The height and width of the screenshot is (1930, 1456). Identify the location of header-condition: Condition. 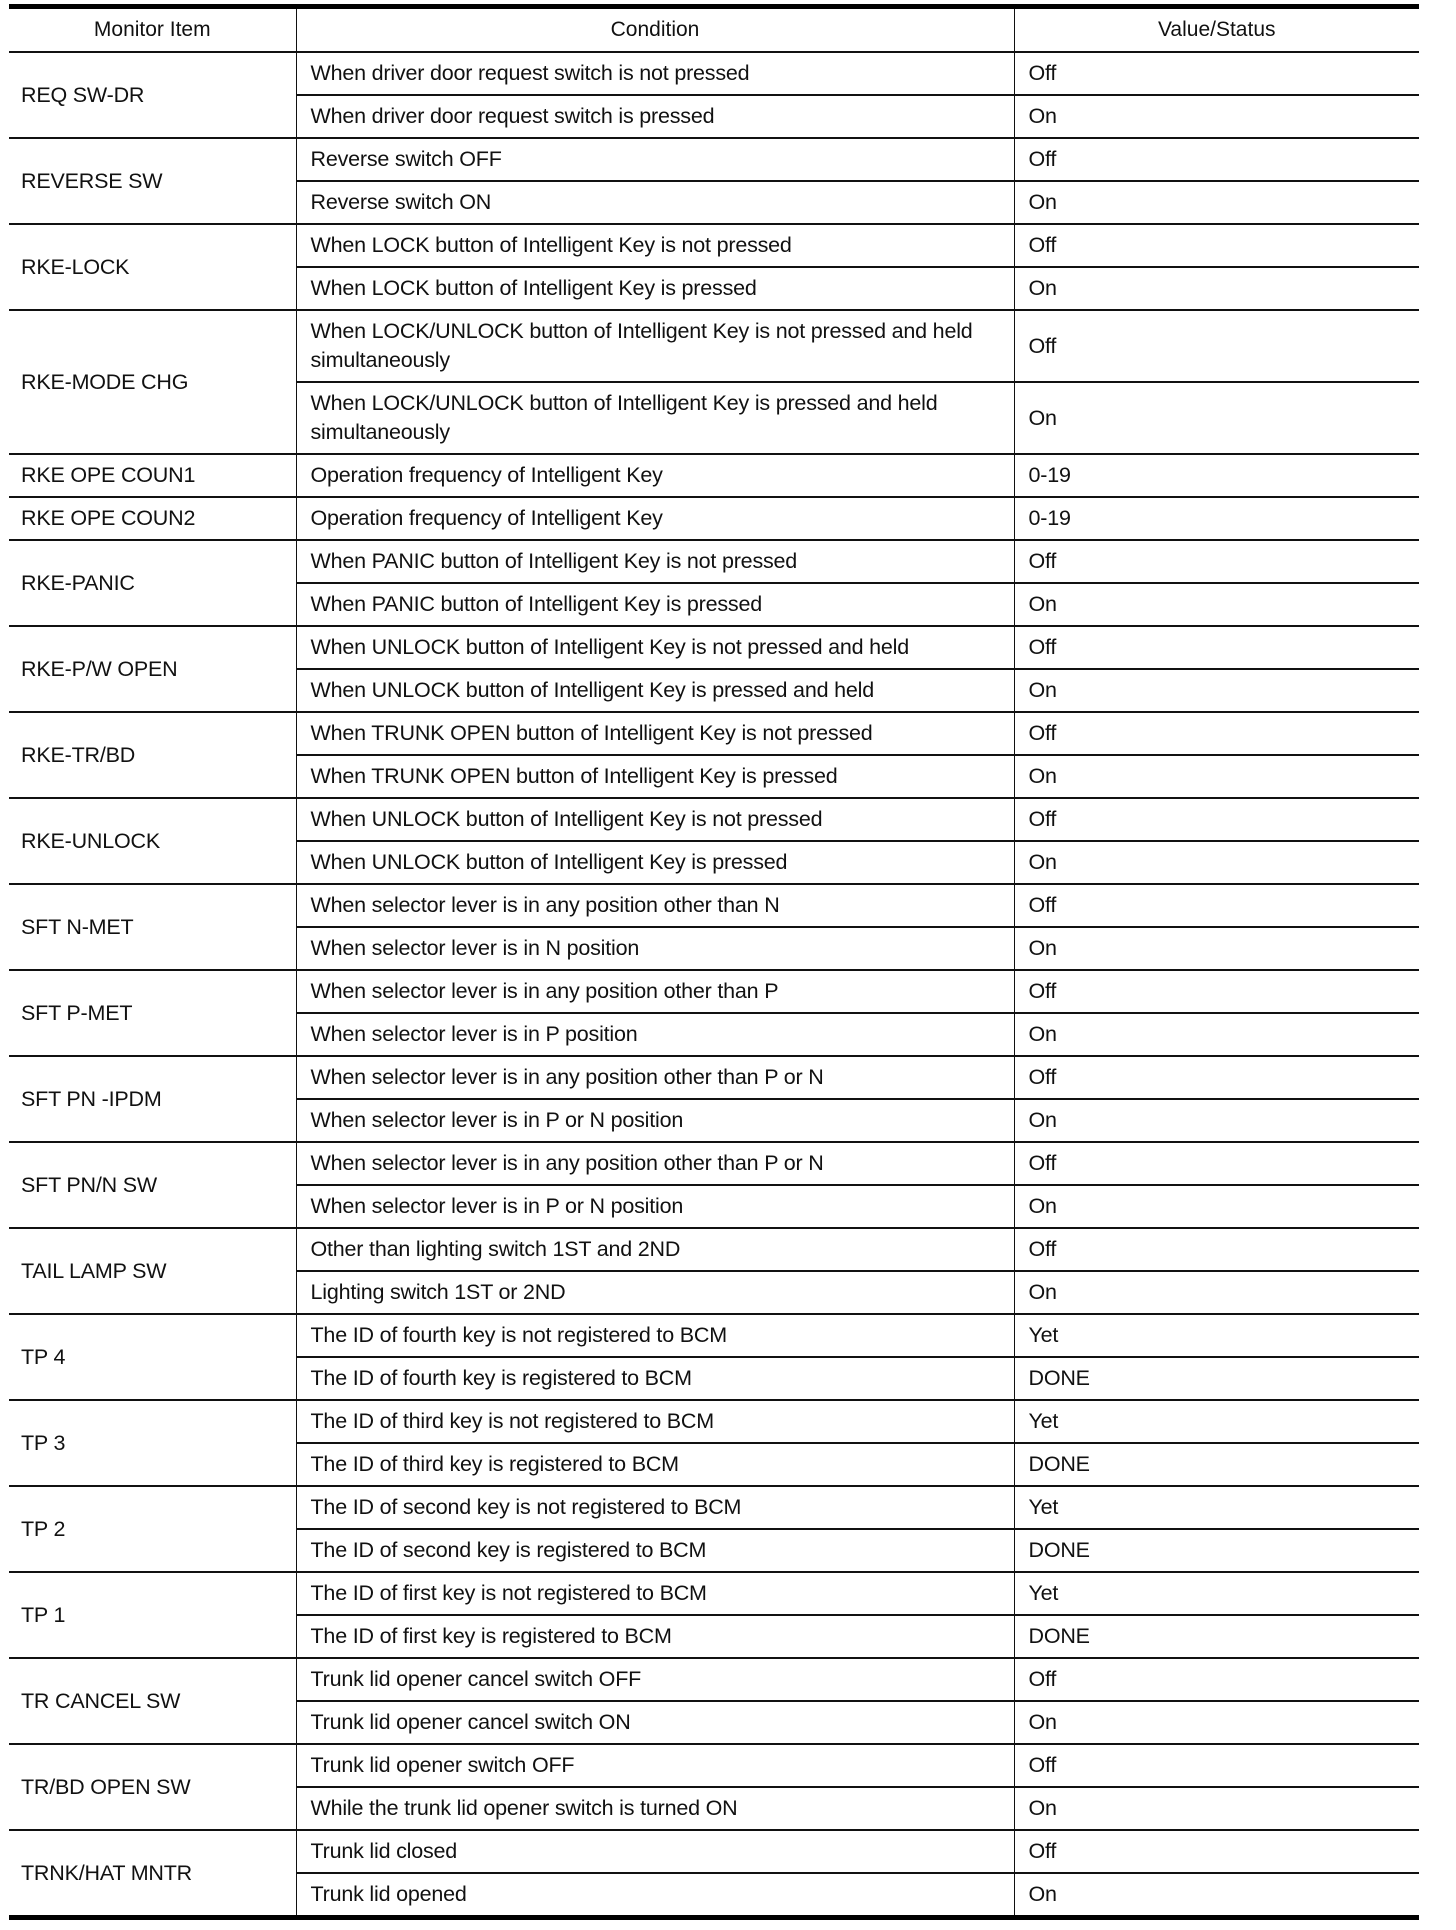
(654, 29).